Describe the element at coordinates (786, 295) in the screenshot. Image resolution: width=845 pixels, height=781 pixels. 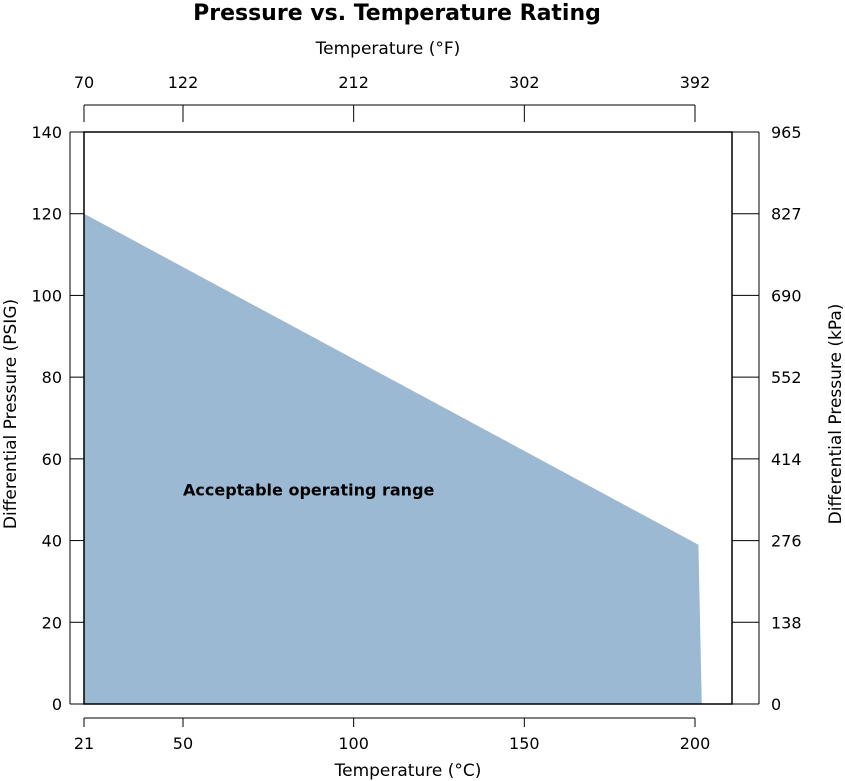
I see `right-axis-tick-label: 690` at that location.